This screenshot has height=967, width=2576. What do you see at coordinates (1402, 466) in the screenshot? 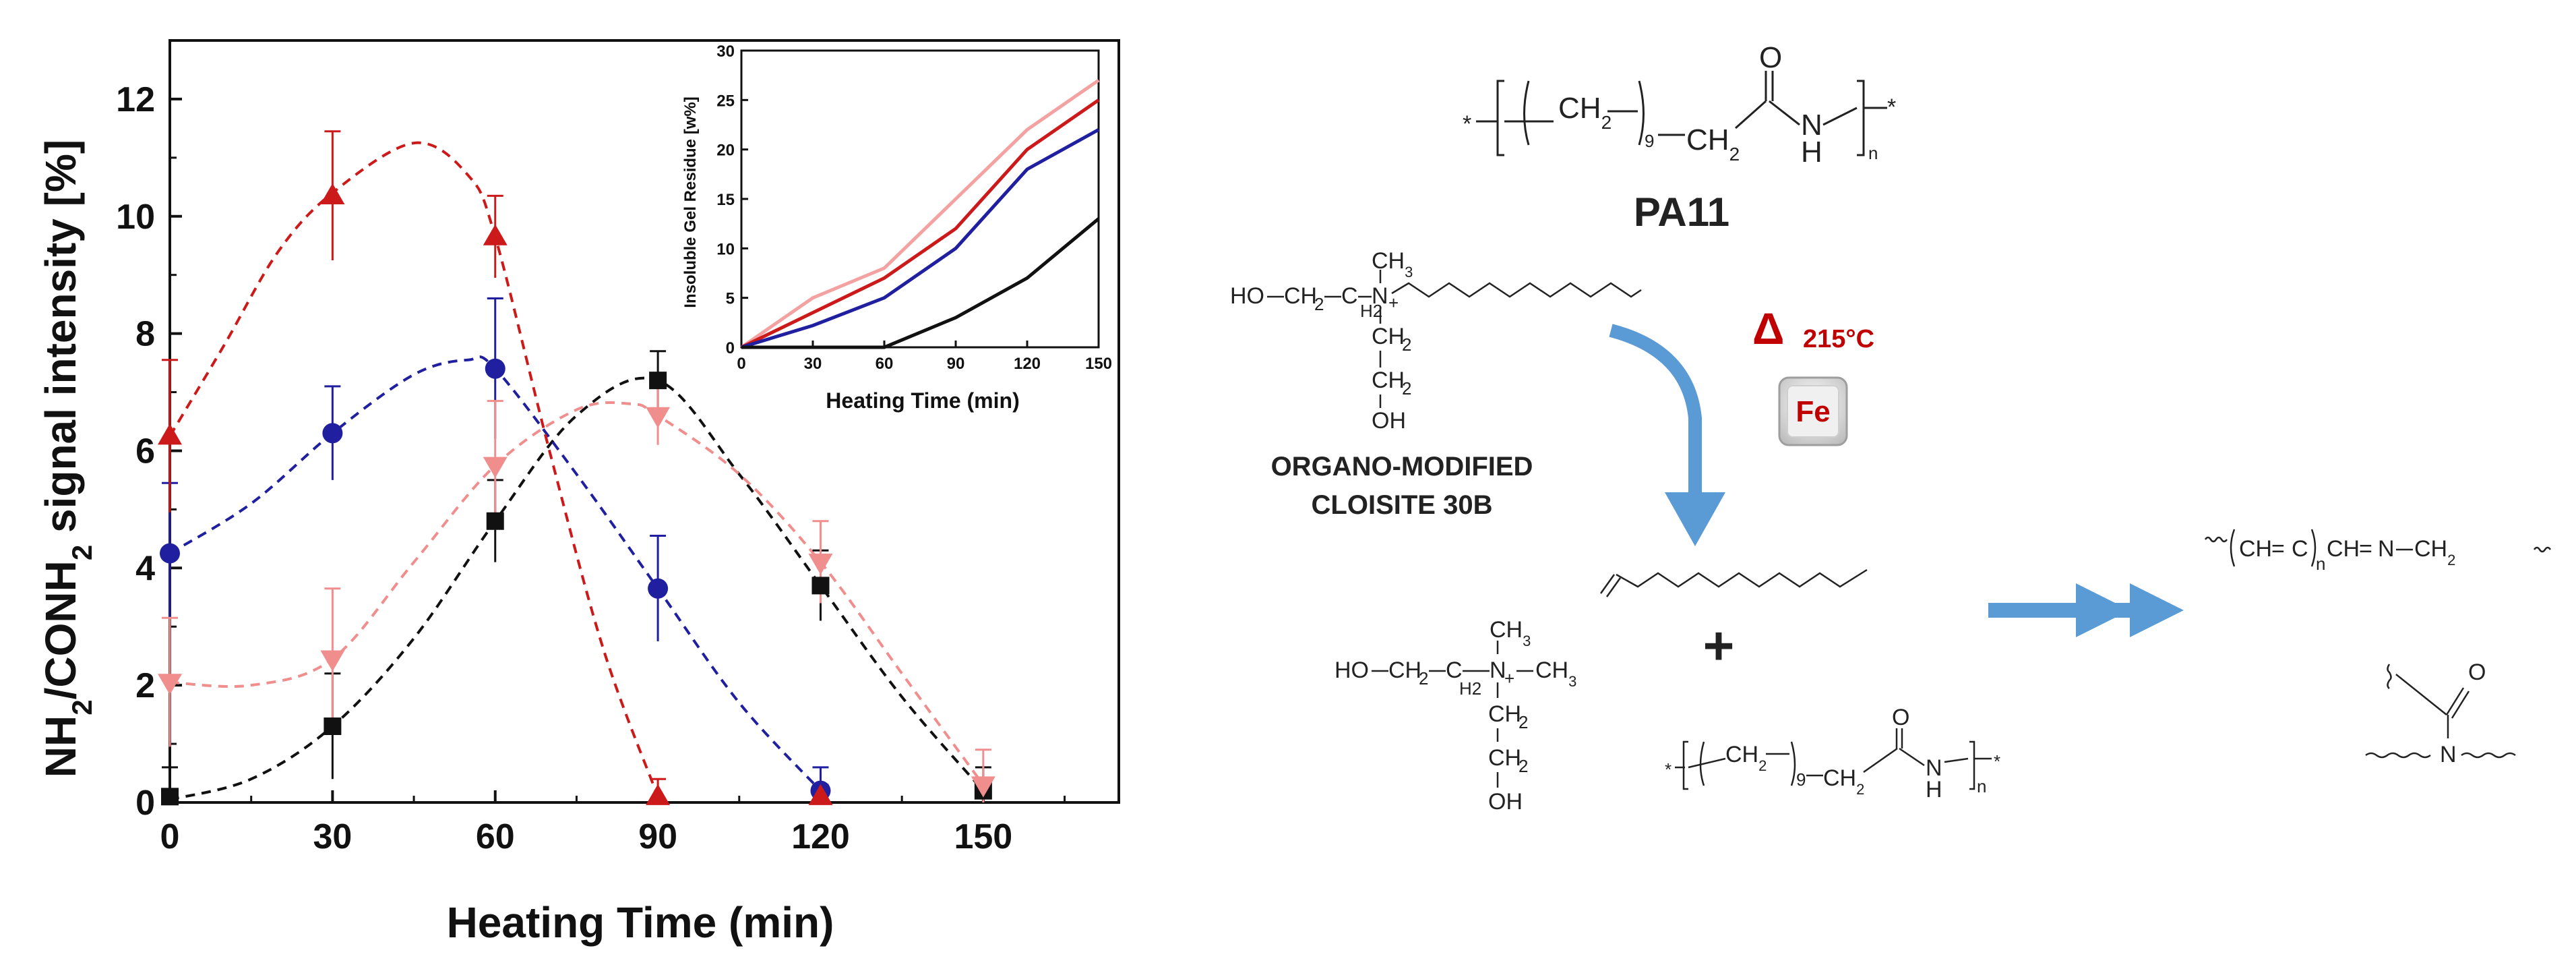
I see `clay-label-line-1: ORGANO-MODIFIED` at bounding box center [1402, 466].